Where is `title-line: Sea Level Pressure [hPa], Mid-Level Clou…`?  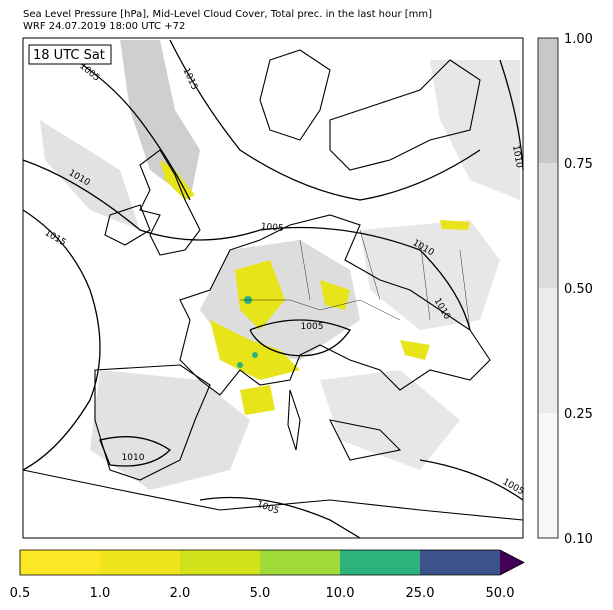
title-line: Sea Level Pressure [hPa], Mid-Level Clou… is located at coordinates (227, 14).